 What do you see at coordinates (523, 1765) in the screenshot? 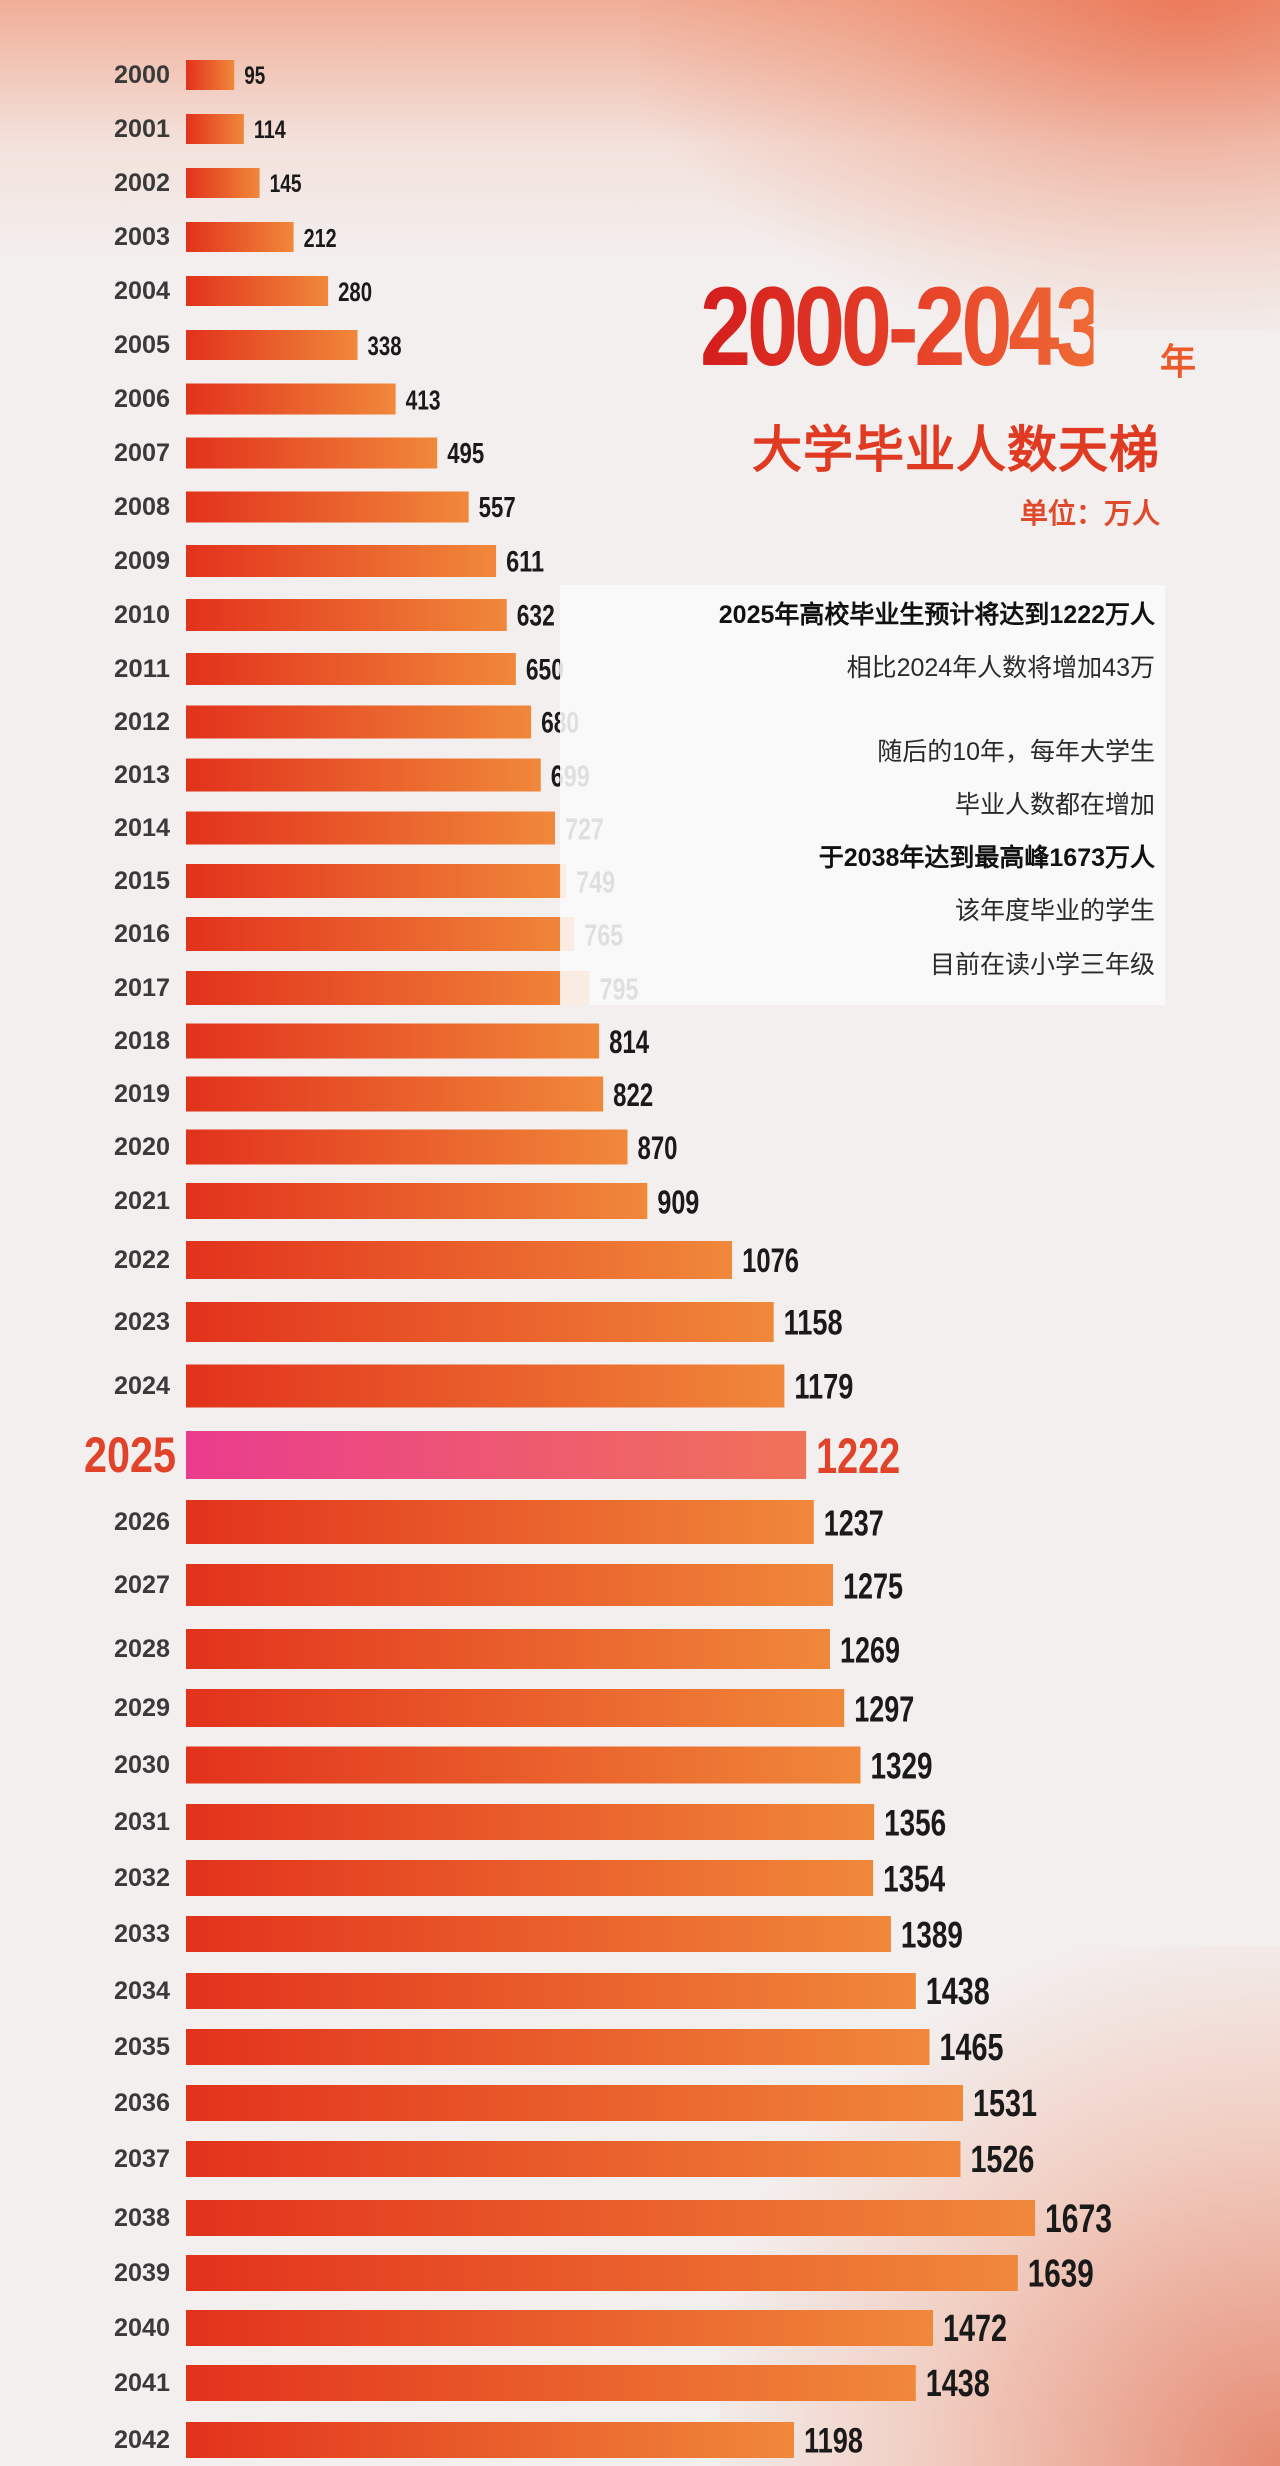
I see `bar-2030` at bounding box center [523, 1765].